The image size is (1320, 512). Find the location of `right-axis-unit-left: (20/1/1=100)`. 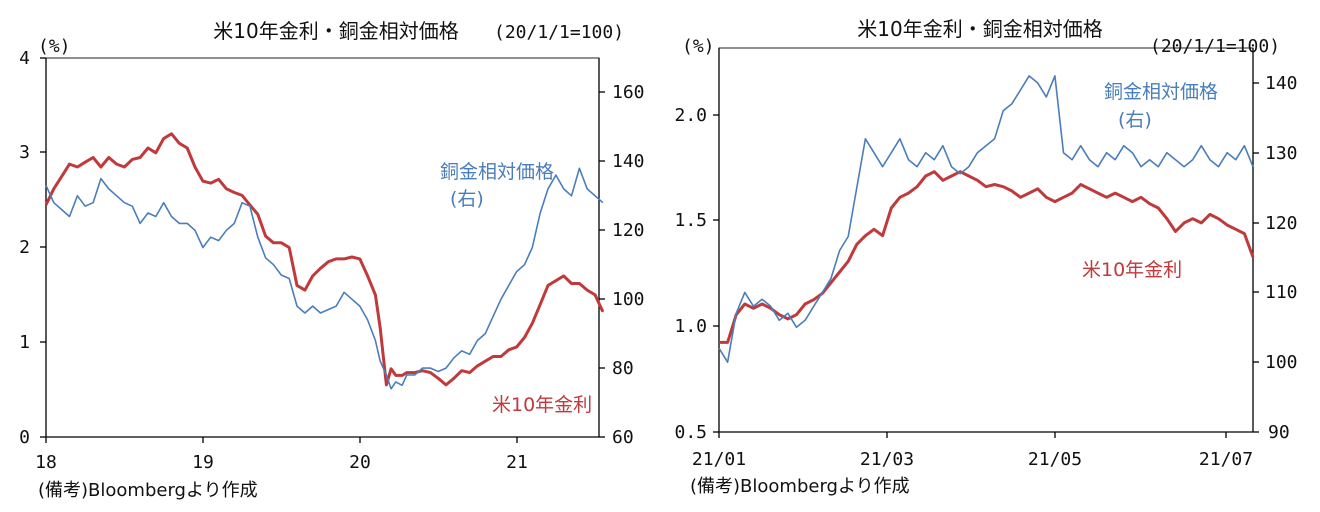

right-axis-unit-left: (20/1/1=100) is located at coordinates (559, 32).